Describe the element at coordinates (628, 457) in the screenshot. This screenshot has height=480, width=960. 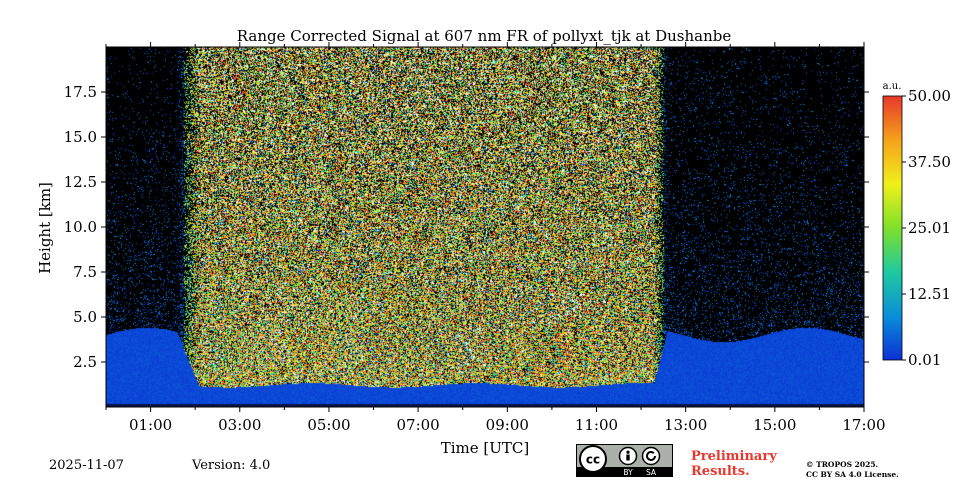
I see `by-person-body` at that location.